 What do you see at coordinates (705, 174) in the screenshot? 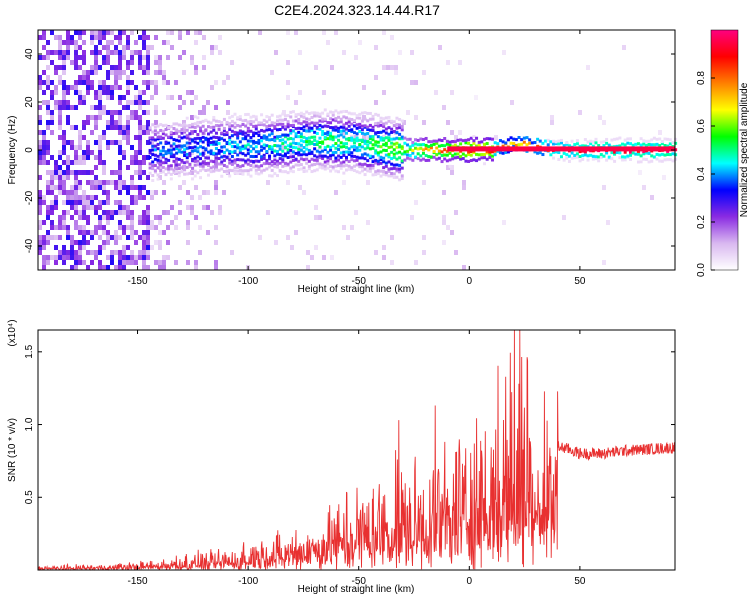
I see `colorbar-ticks: 0.00.20.40.60.8` at bounding box center [705, 174].